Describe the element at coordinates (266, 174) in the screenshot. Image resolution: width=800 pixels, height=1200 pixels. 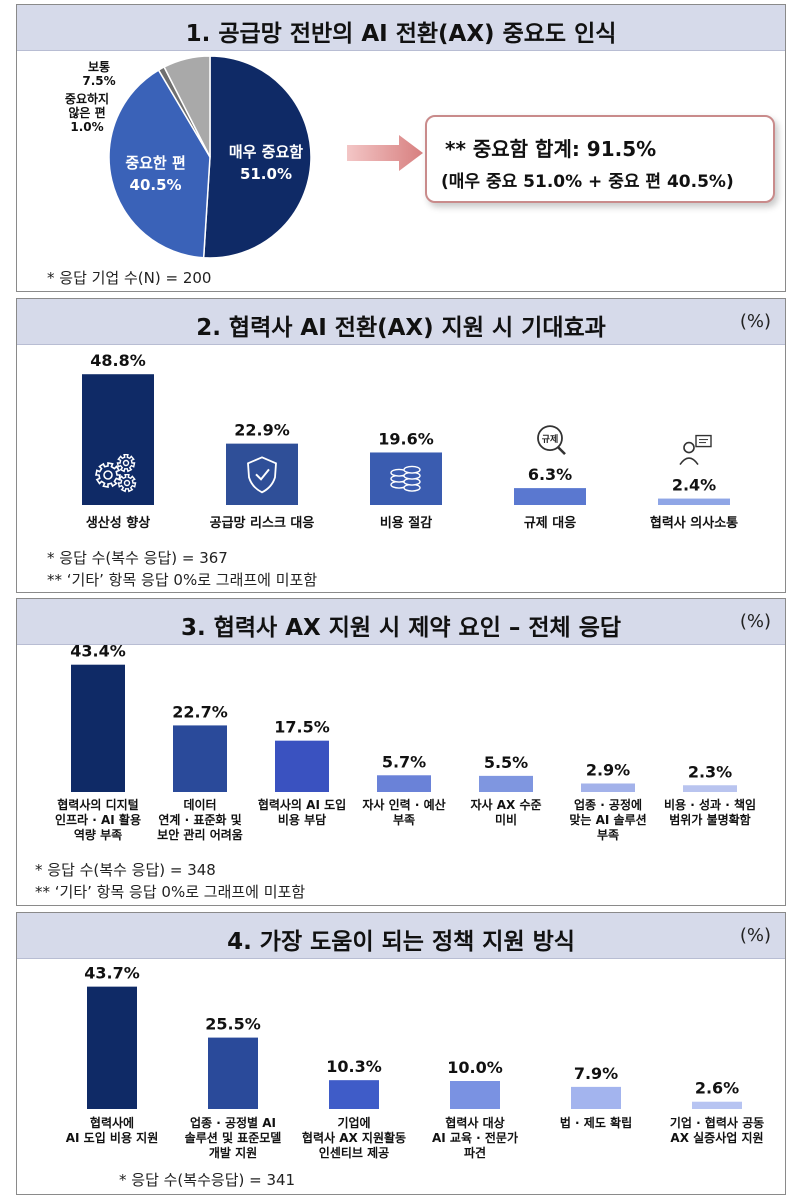
I see `pie-value-very-important: 51.0%` at that location.